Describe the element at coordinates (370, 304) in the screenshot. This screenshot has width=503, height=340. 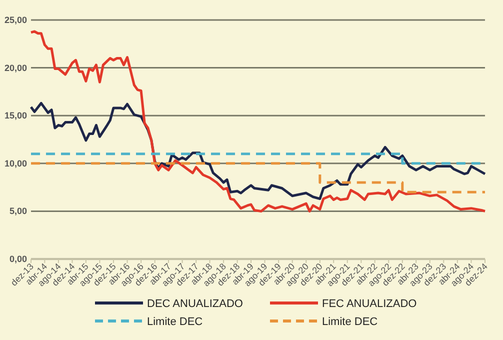
I see `legend-label: FEC ANUALIZADO` at that location.